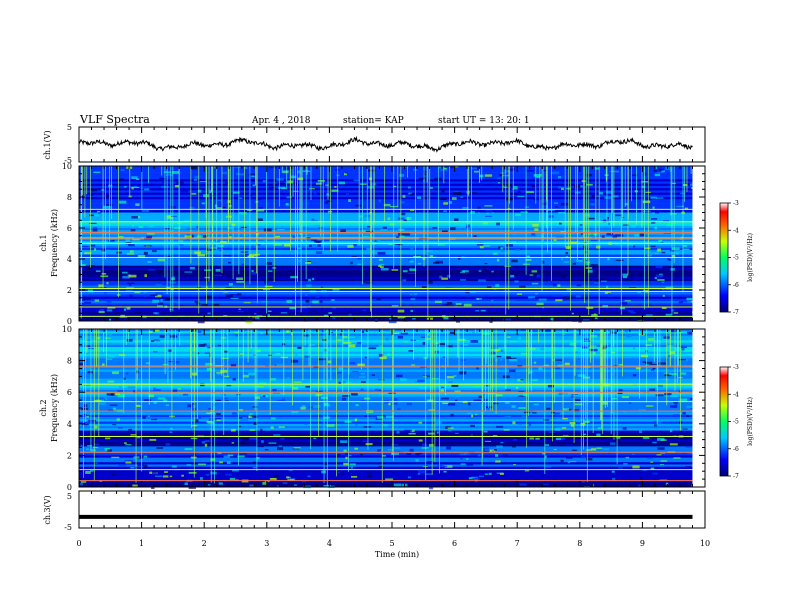  Describe the element at coordinates (736, 203) in the screenshot. I see `colorbar-tick-label: -3` at that location.